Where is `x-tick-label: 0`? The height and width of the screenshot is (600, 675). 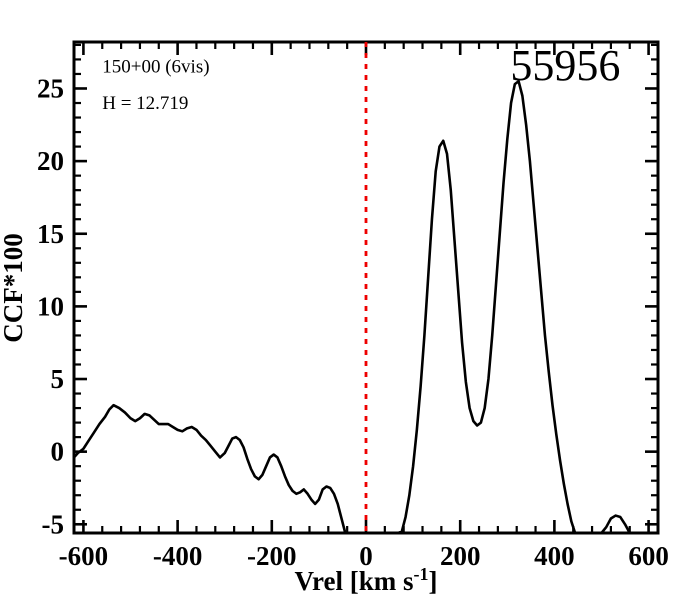
x-tick-label: 0 is located at coordinates (366, 556).